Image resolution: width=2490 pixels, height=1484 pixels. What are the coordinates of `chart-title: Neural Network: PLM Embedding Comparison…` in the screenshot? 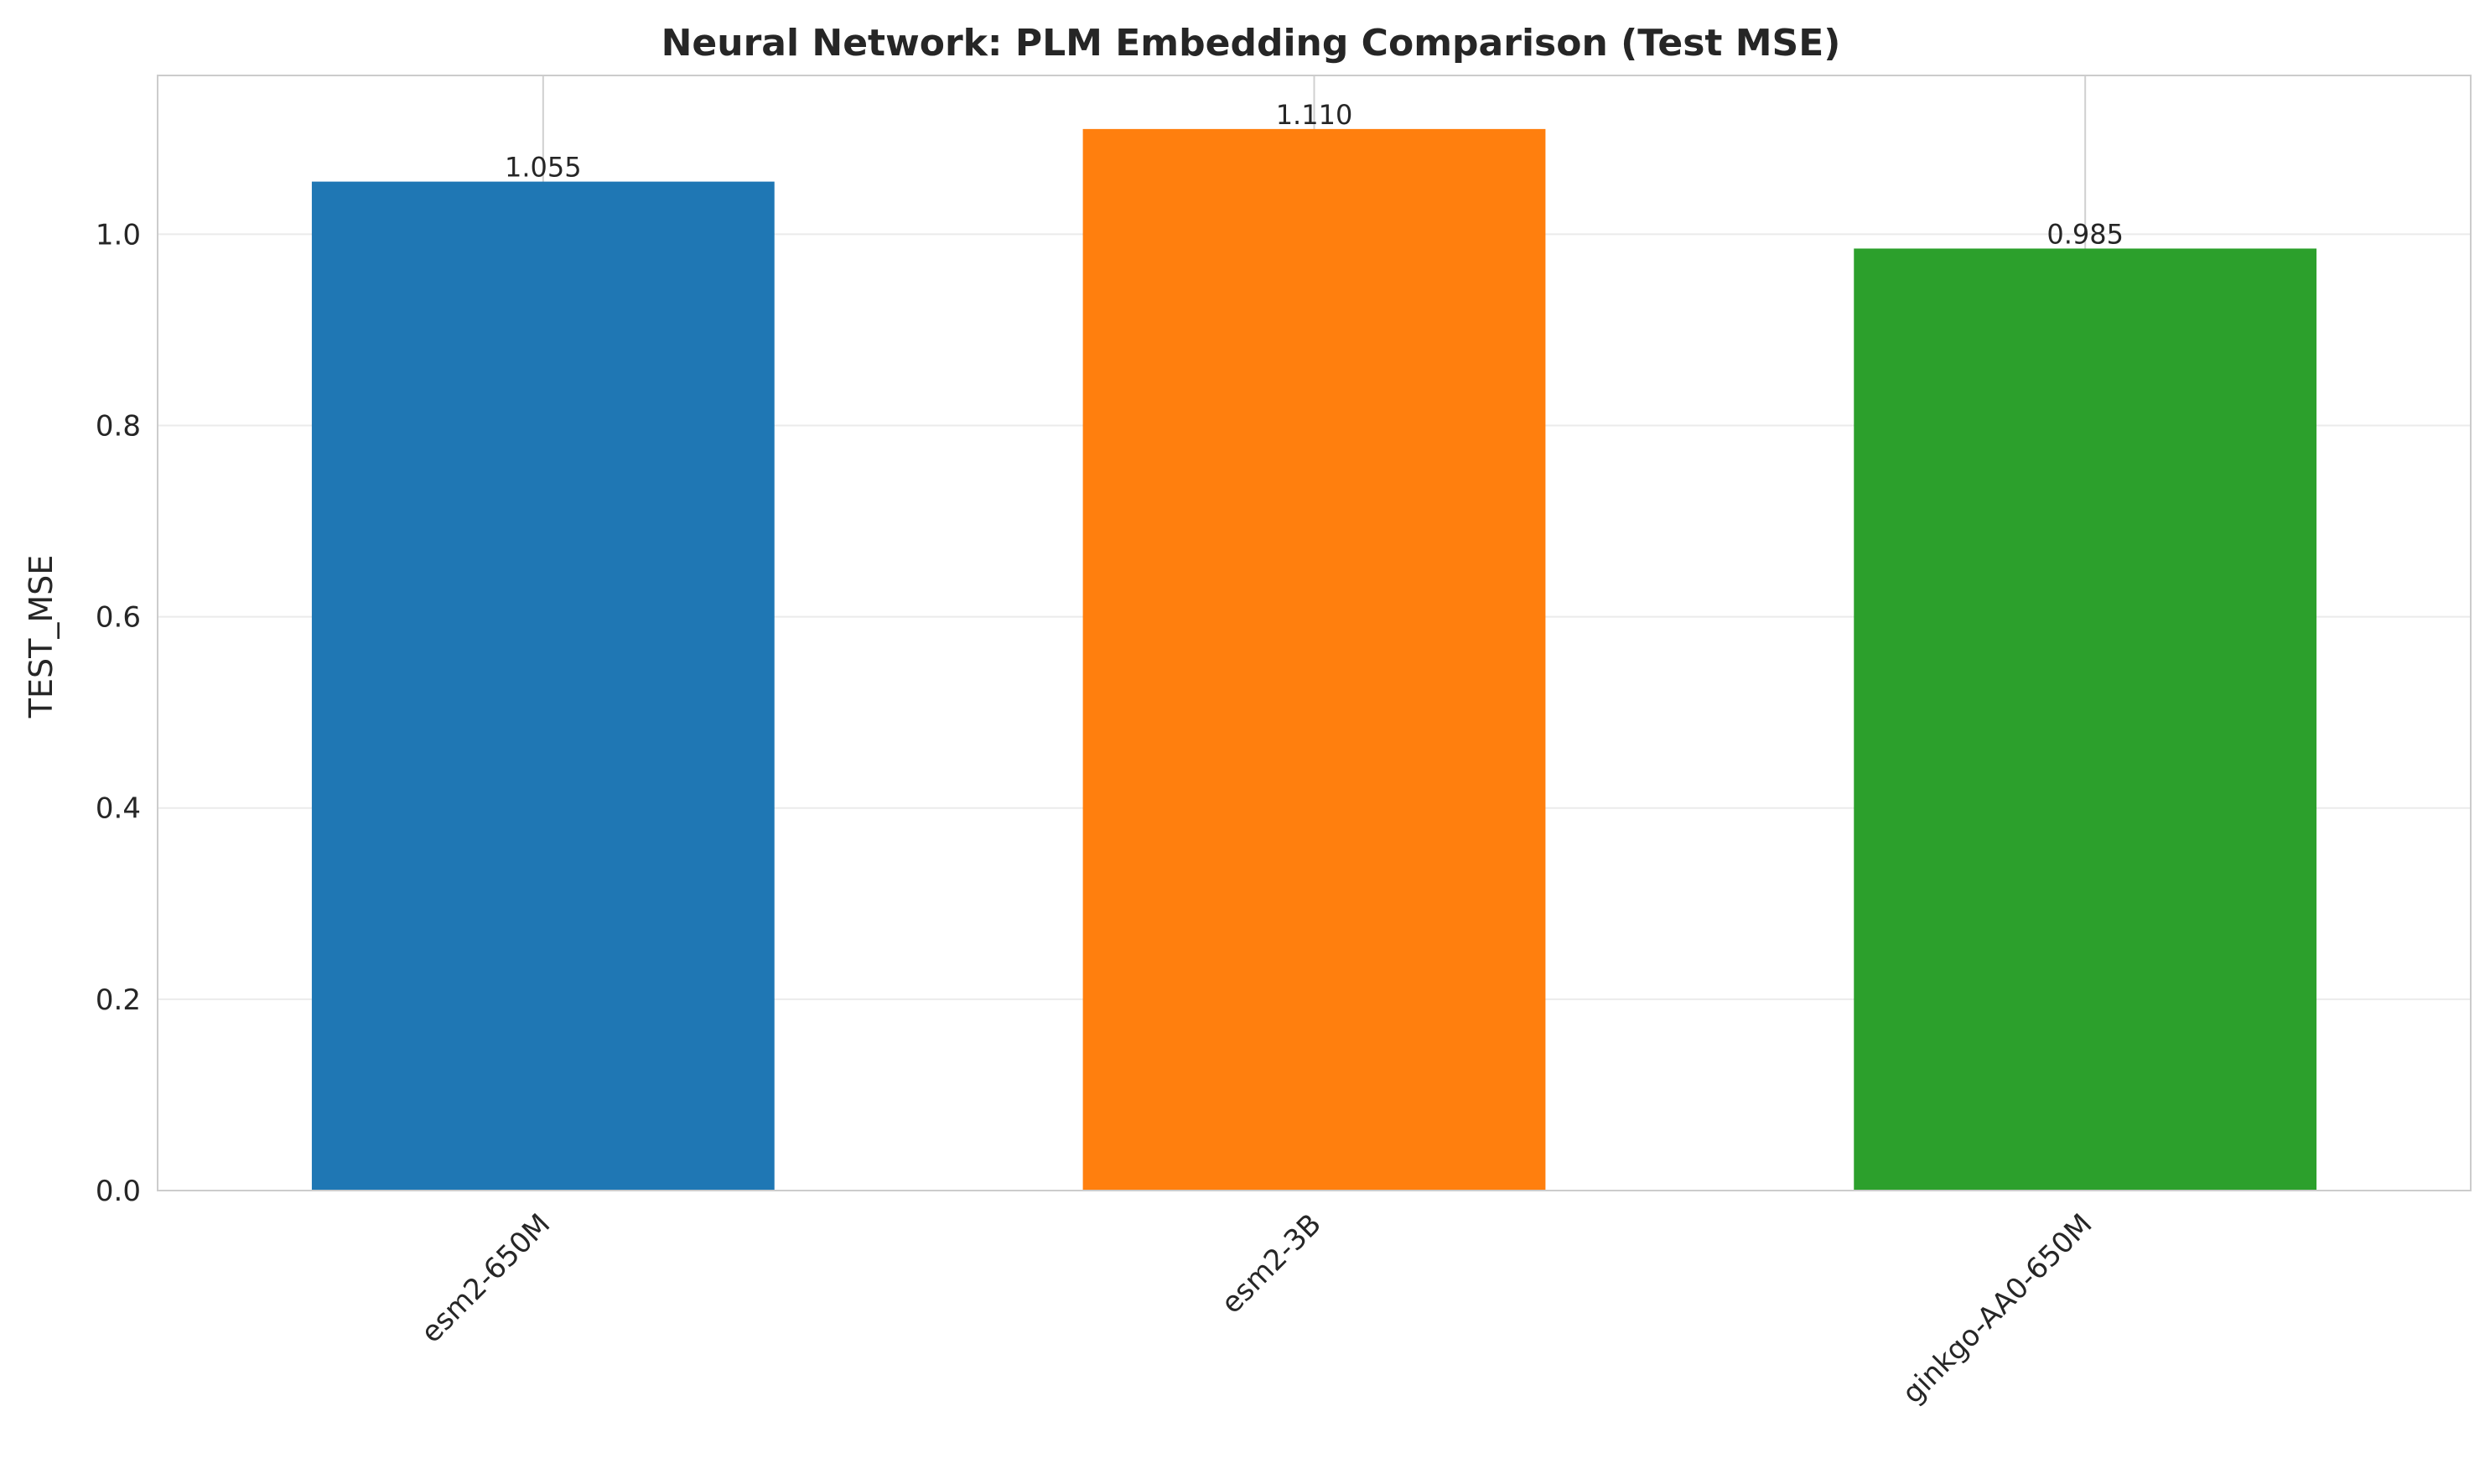 It's located at (1251, 43).